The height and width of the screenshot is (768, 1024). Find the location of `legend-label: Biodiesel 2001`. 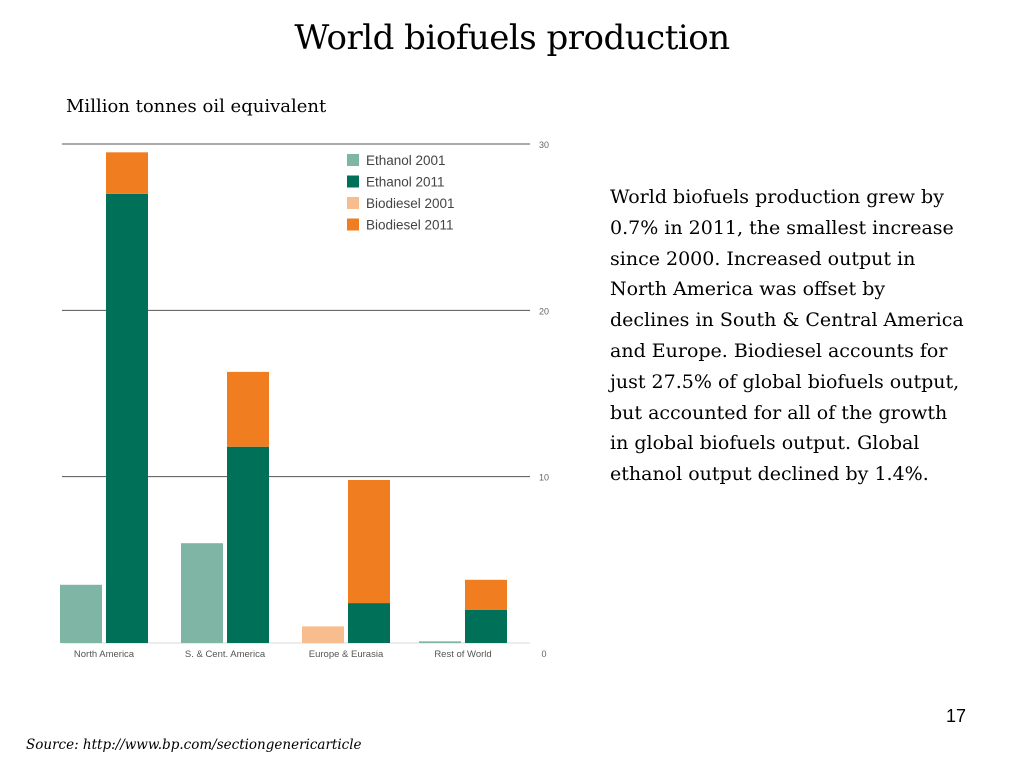

legend-label: Biodiesel 2001 is located at coordinates (410, 203).